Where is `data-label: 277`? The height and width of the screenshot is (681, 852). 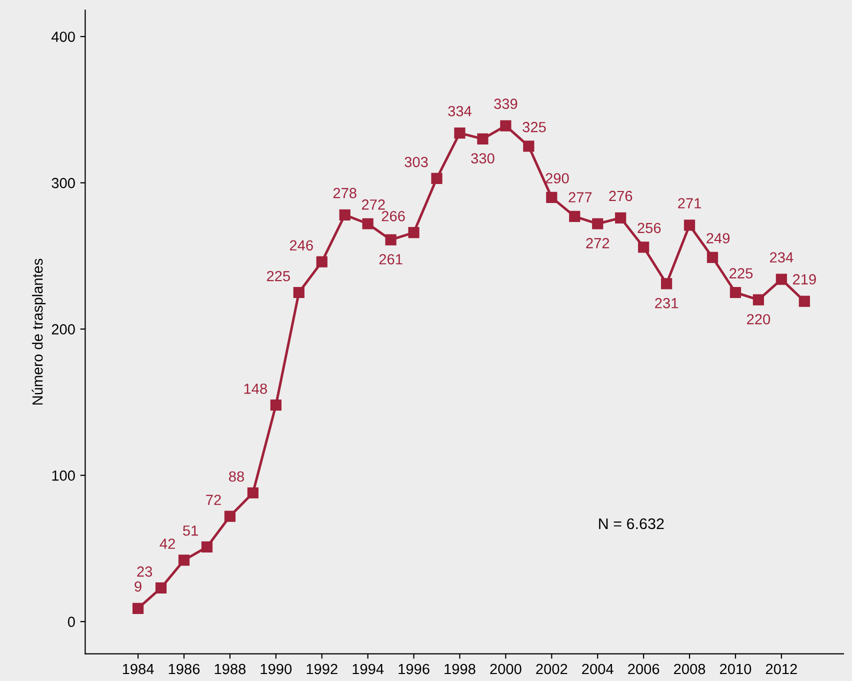
data-label: 277 is located at coordinates (580, 197).